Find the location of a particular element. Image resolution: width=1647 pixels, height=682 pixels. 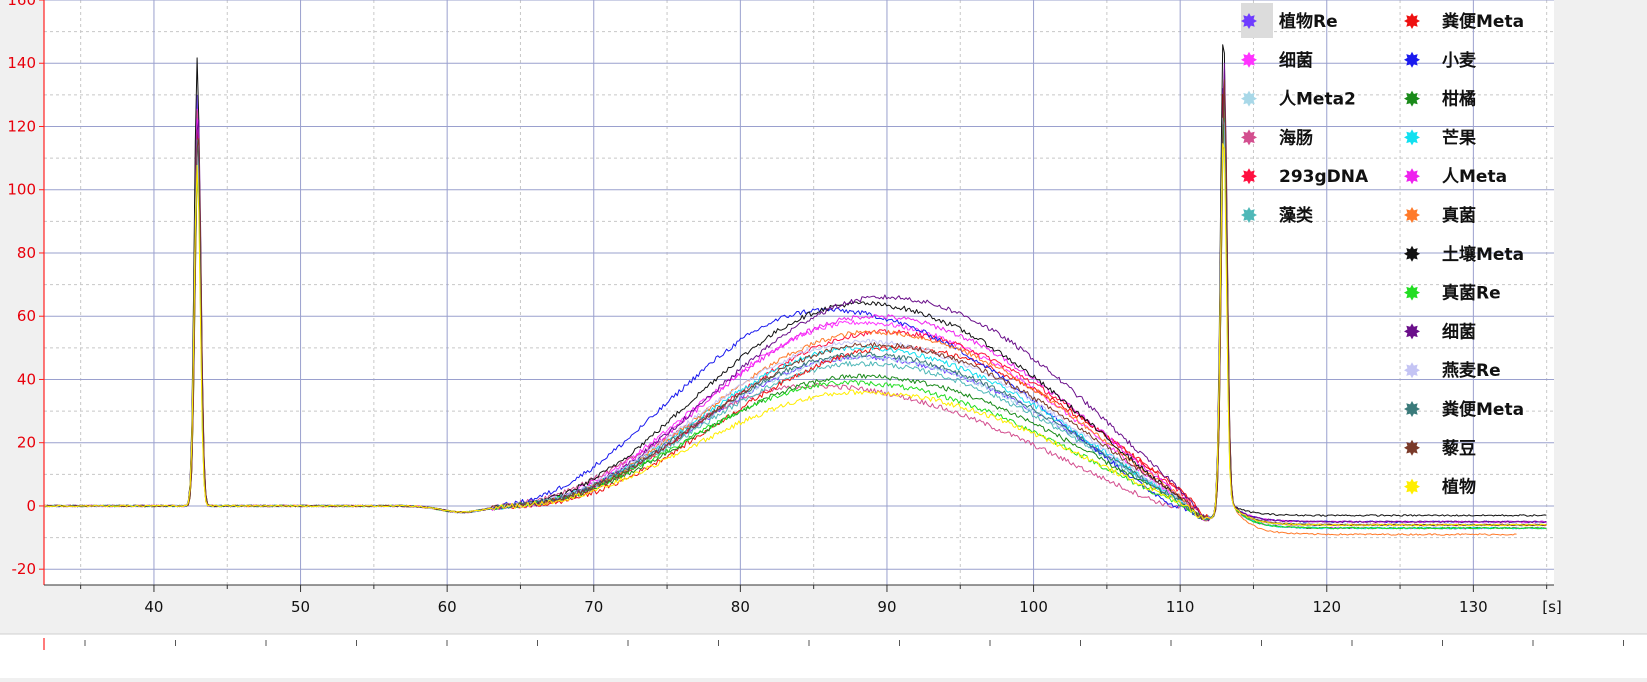

legend-label: 藻类 is located at coordinates (1296, 215).